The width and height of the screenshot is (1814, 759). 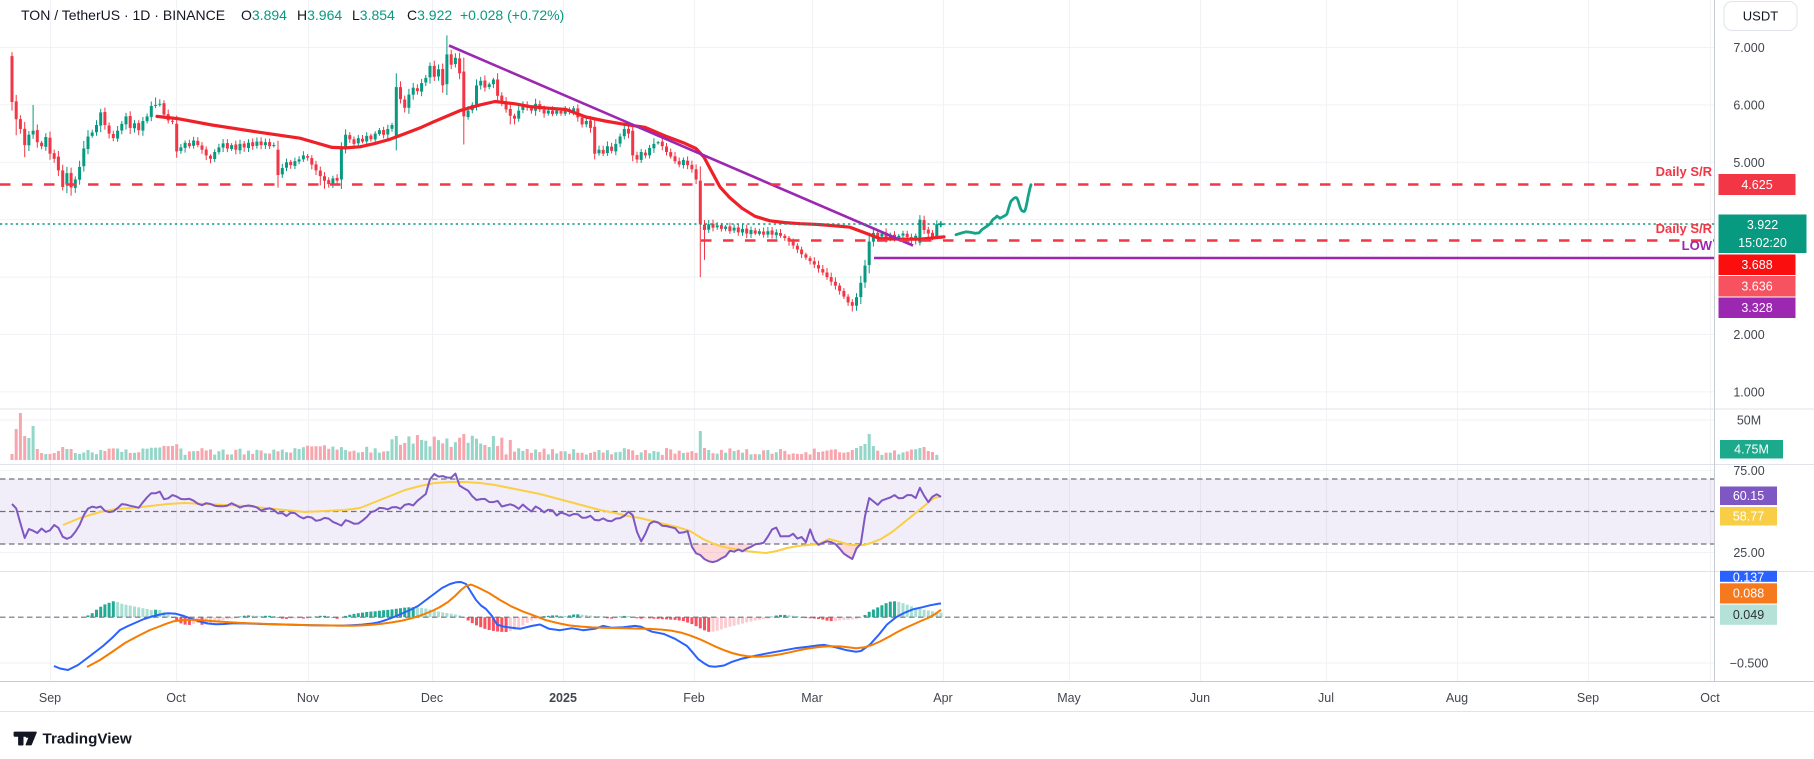 What do you see at coordinates (123, 15) in the screenshot?
I see `svg-text: TON / TetherUS · 1D · BINANCE` at bounding box center [123, 15].